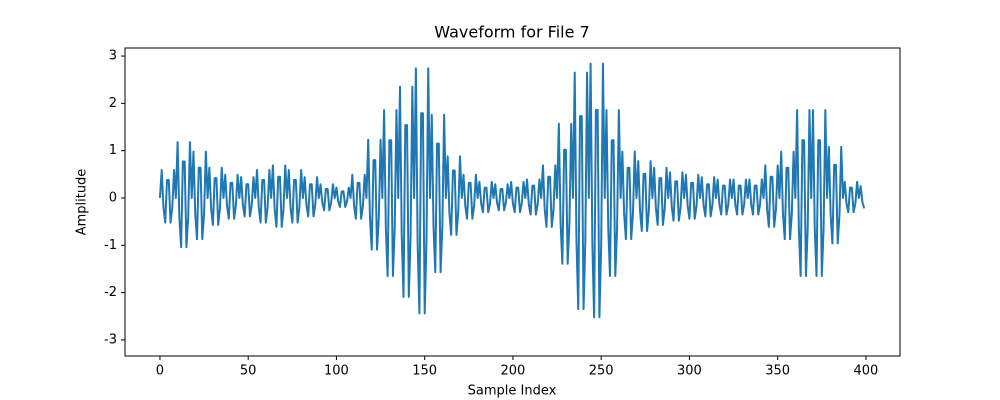 The width and height of the screenshot is (1000, 400). Describe the element at coordinates (601, 371) in the screenshot. I see `x-tick-label: 250` at that location.